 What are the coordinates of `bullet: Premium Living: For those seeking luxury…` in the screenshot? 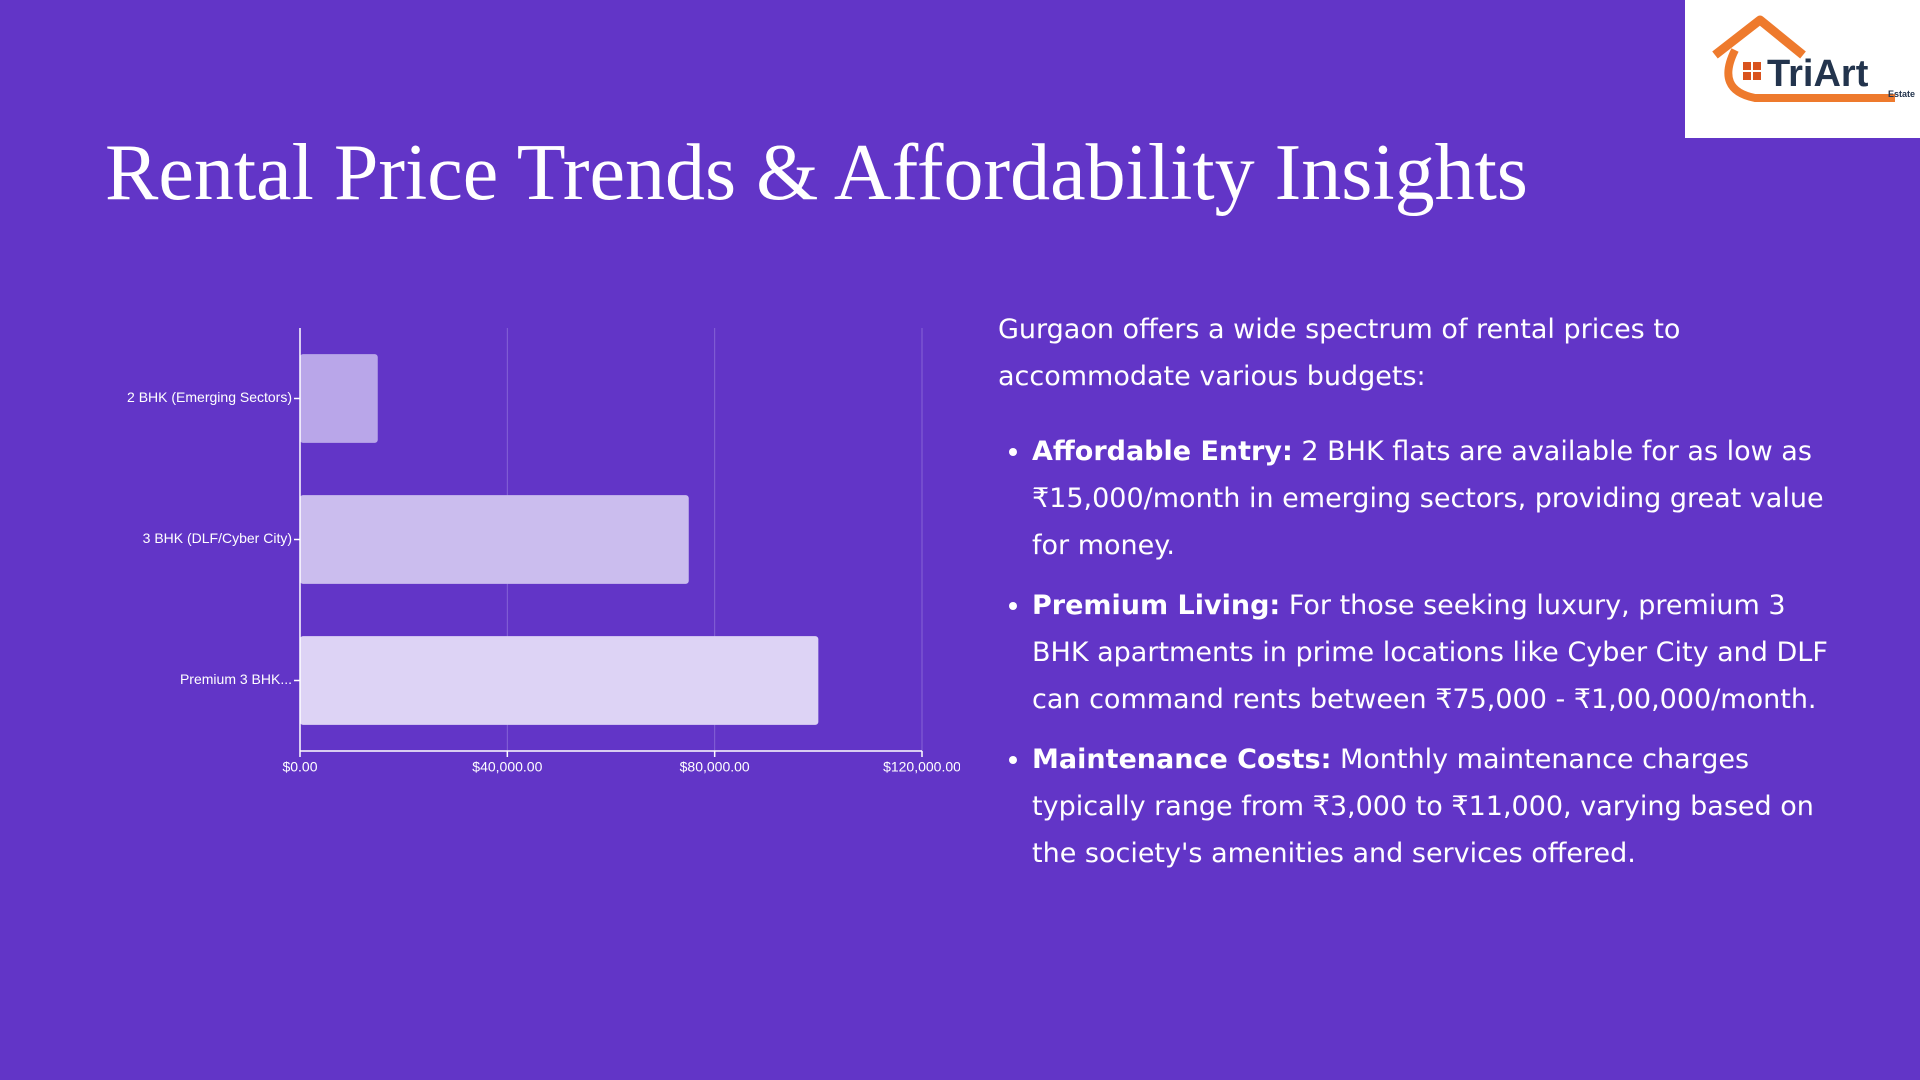 It's located at (1430, 652).